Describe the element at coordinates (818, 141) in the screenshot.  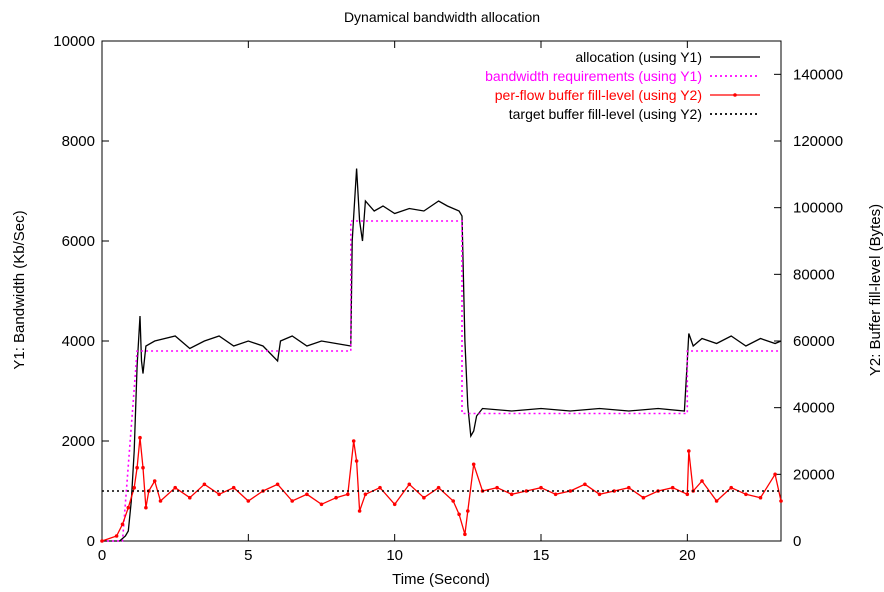
I see `y2-tick-label: 120000` at that location.